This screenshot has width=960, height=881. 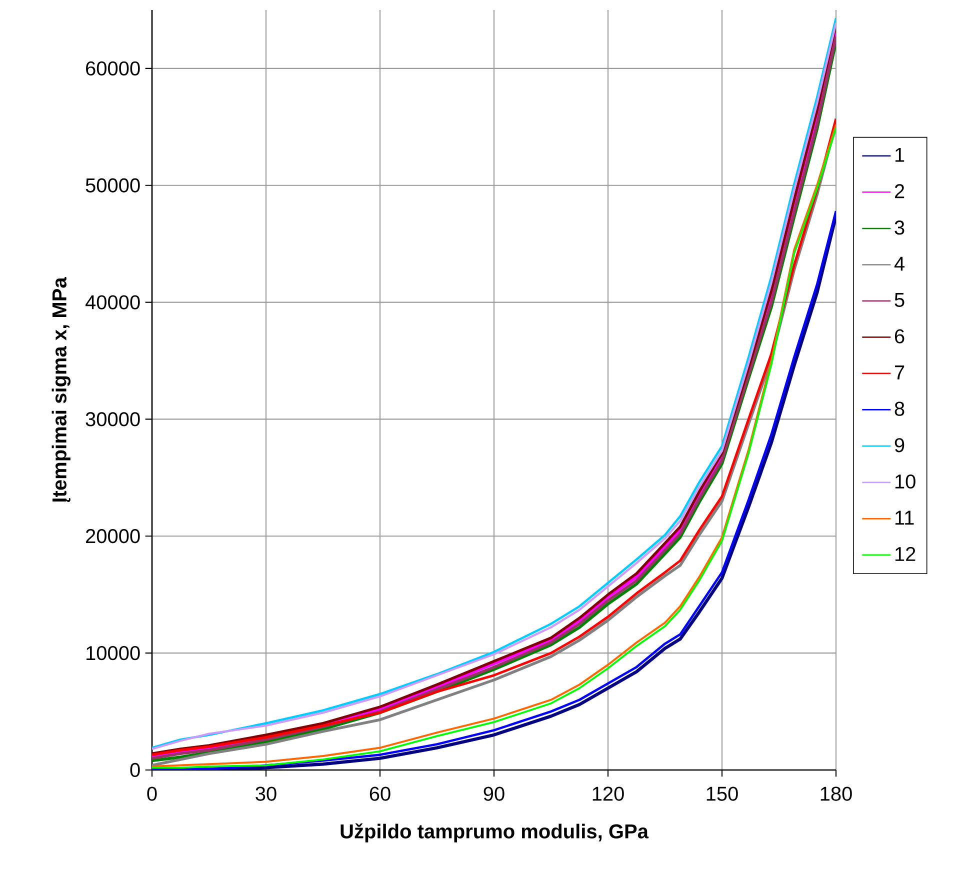 What do you see at coordinates (905, 481) in the screenshot?
I see `legend-label: 10` at bounding box center [905, 481].